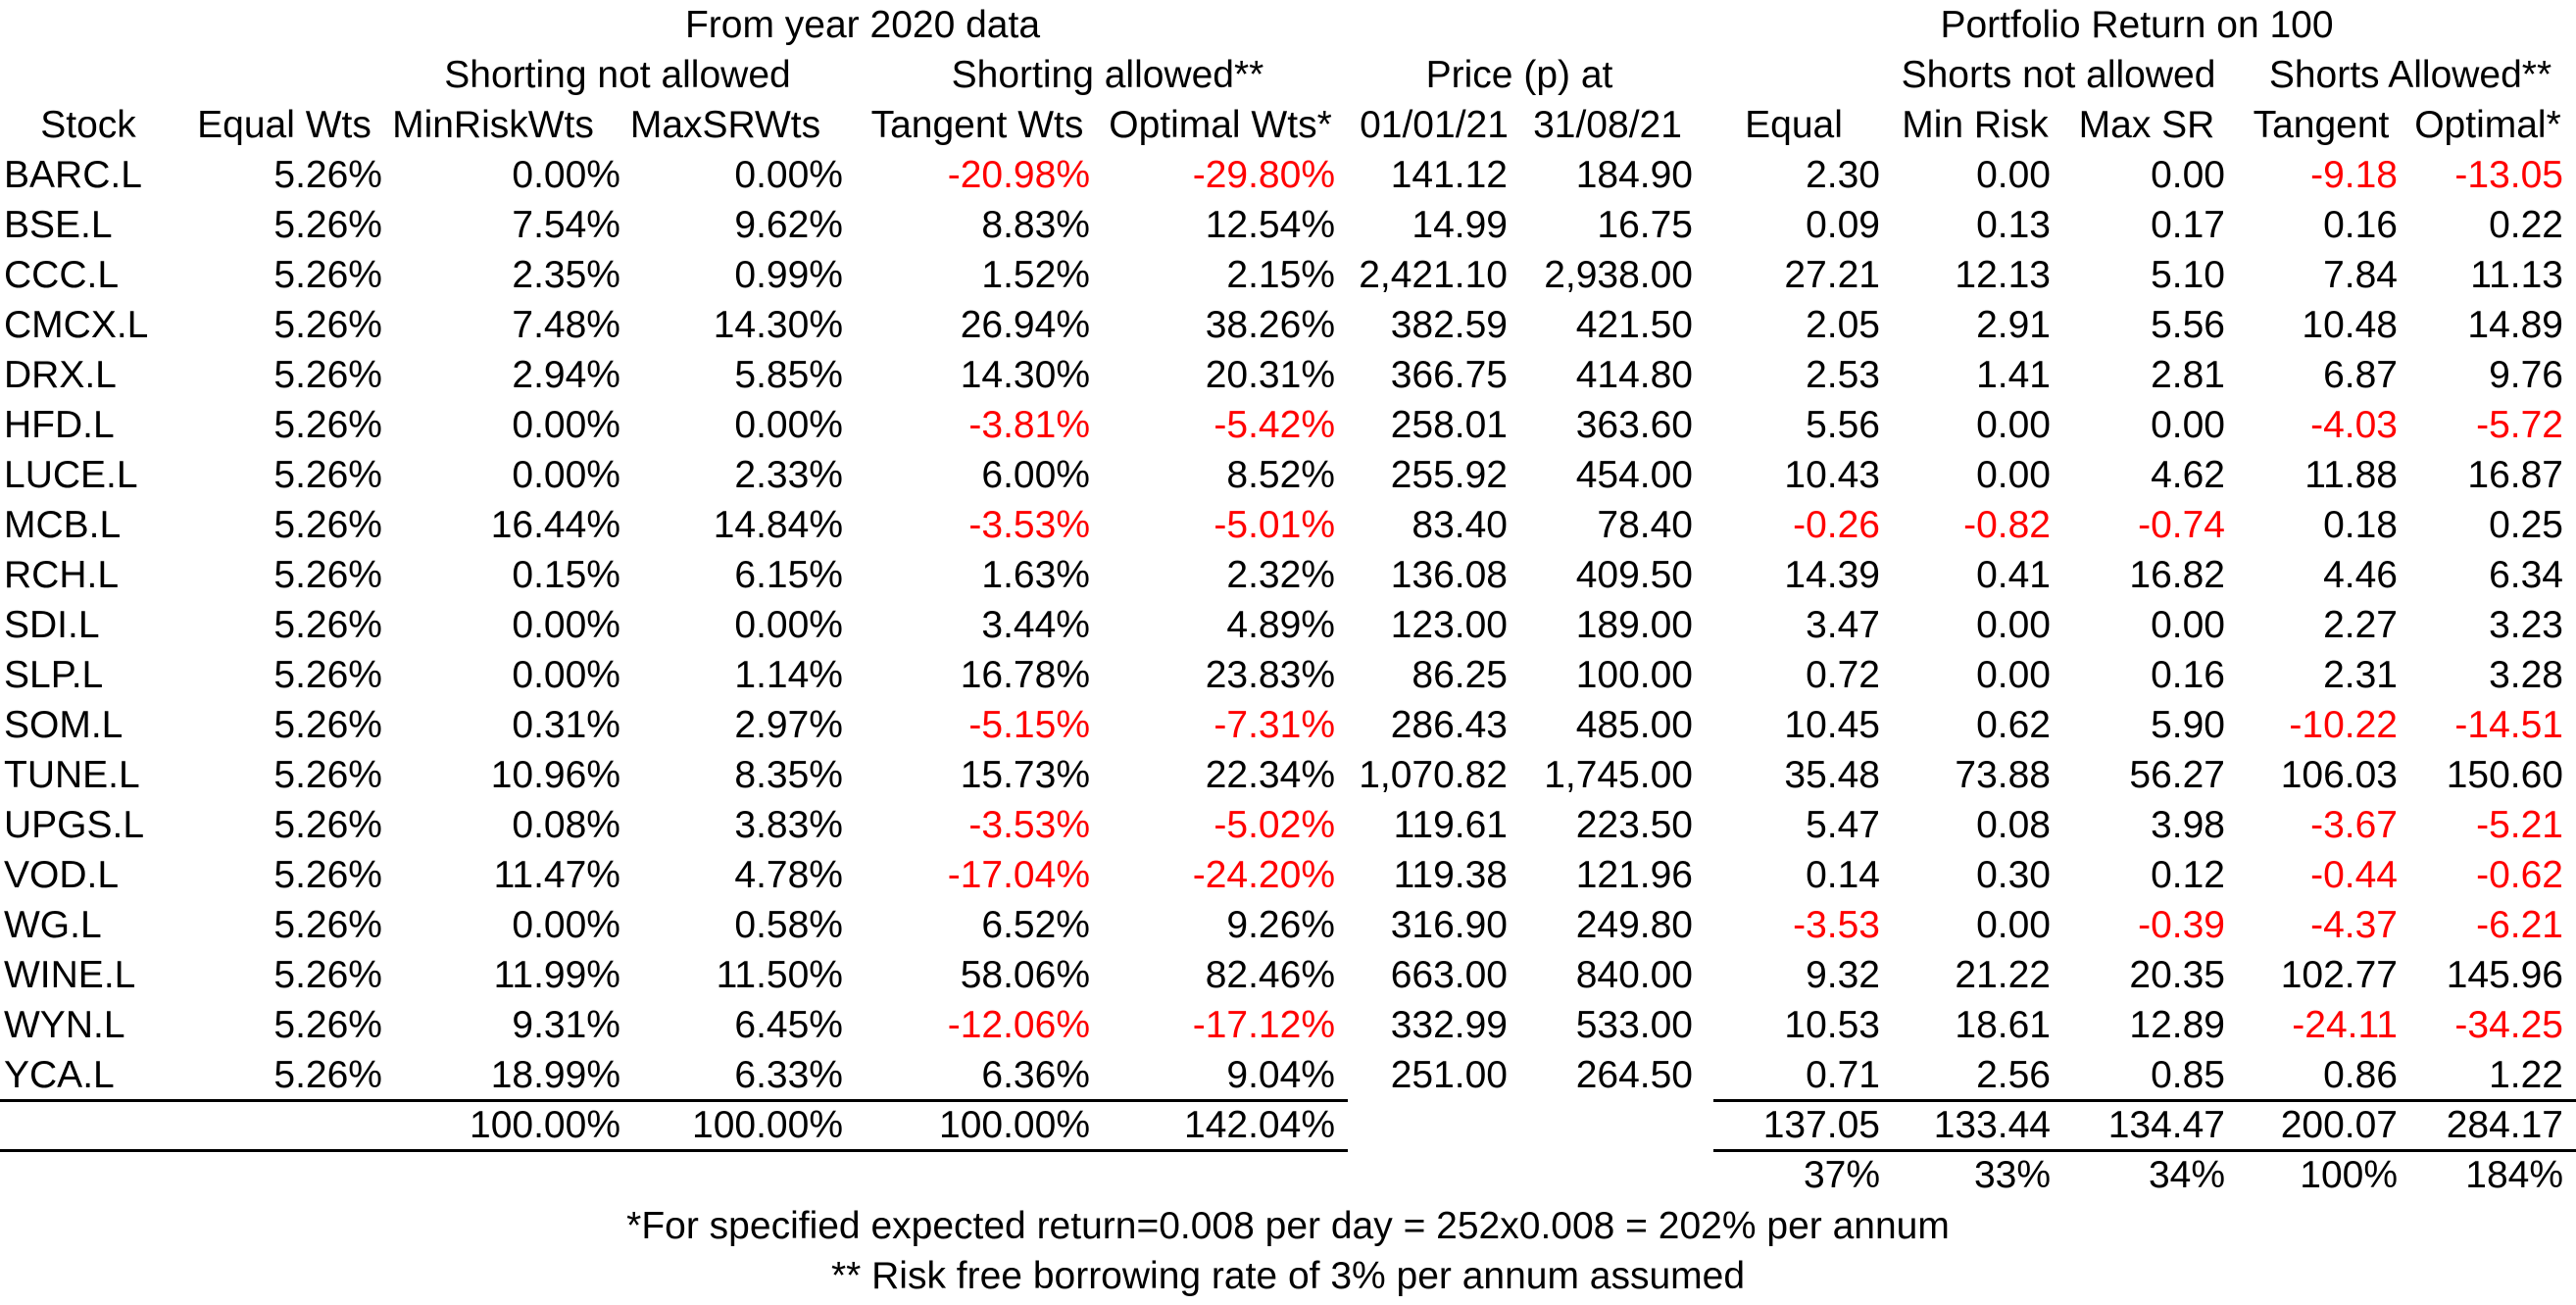  What do you see at coordinates (1018, 175) in the screenshot?
I see `cell-tangent-wts: -20.98%` at bounding box center [1018, 175].